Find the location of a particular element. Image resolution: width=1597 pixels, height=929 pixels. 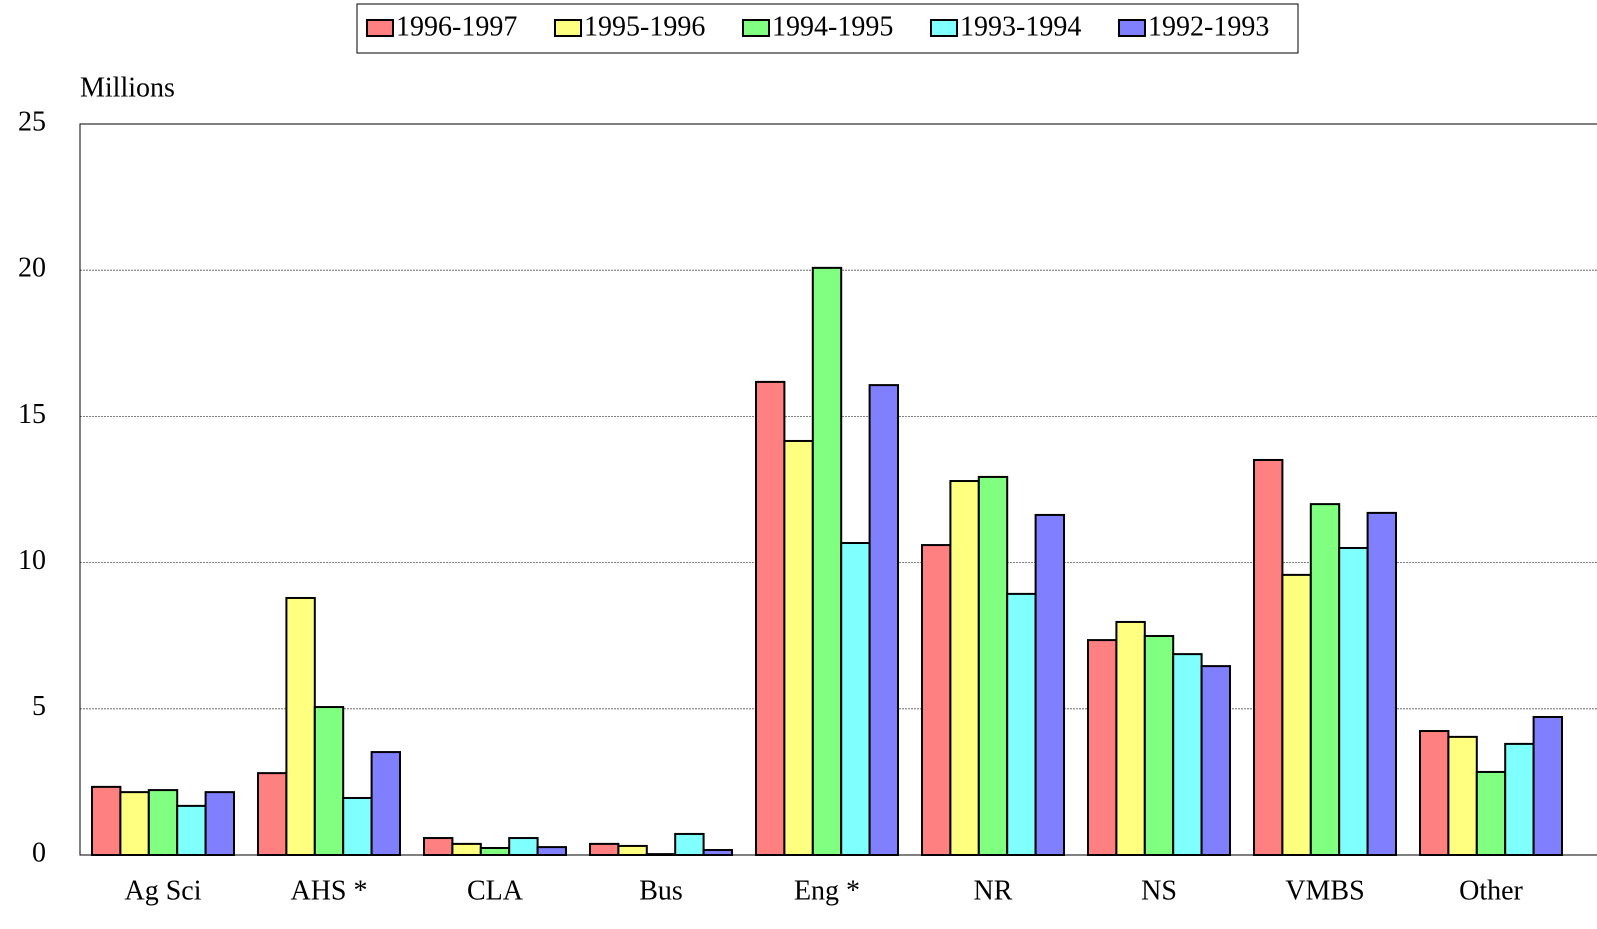

y-tick-label: 25 is located at coordinates (32, 121).